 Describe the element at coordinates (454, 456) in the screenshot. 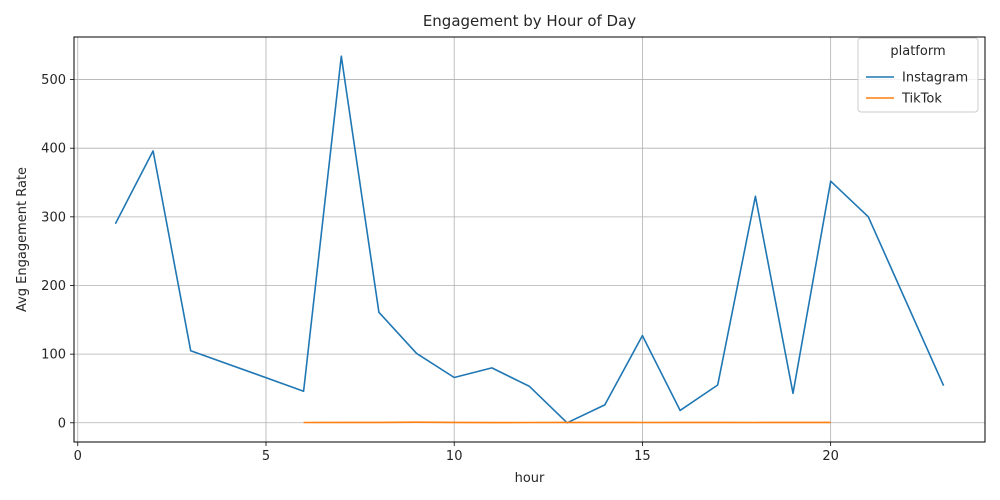

I see `x-tick-label: 10` at that location.